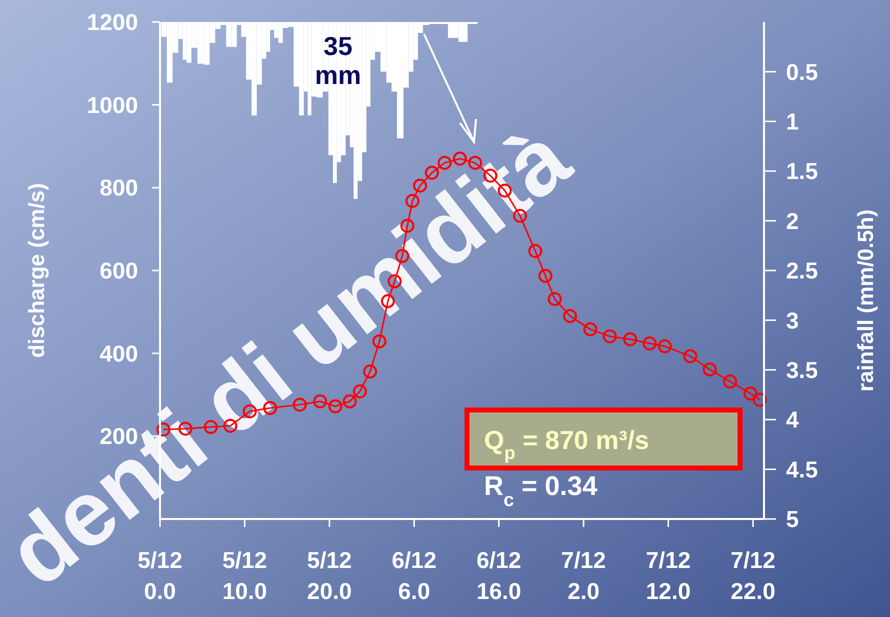 The image size is (890, 617). Describe the element at coordinates (865, 300) in the screenshot. I see `y2-axis-title: rainfall (mm/0.5h)` at that location.